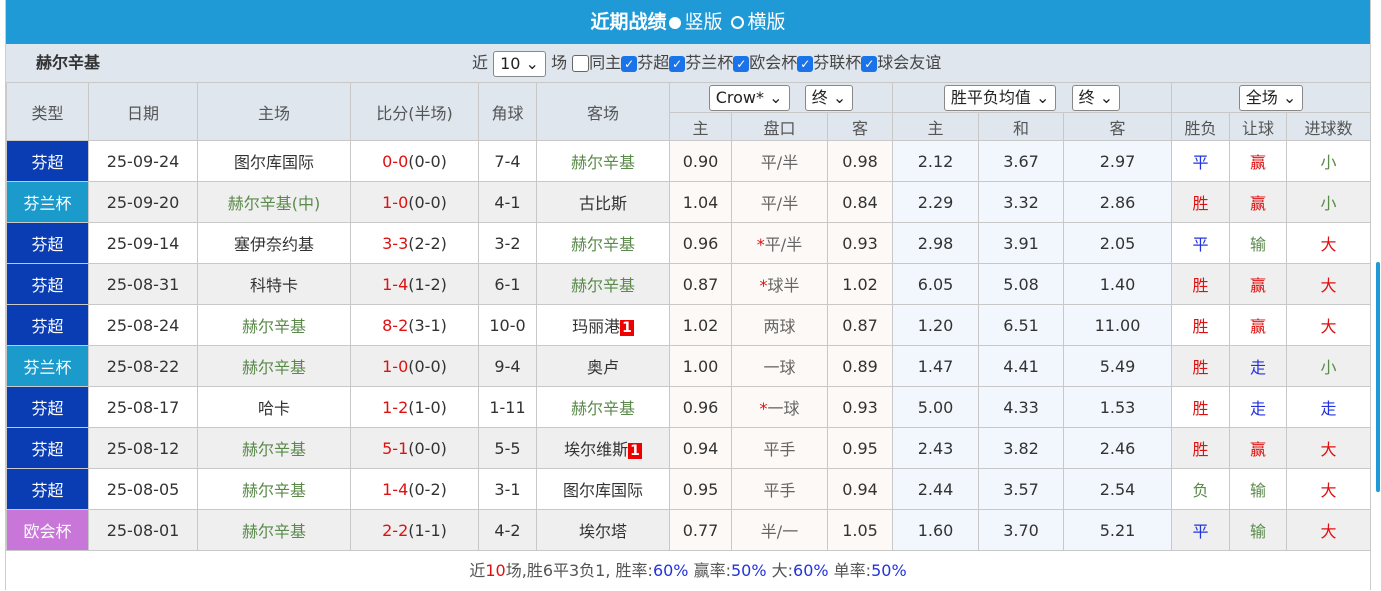 The height and width of the screenshot is (591, 1381). What do you see at coordinates (603, 366) in the screenshot?
I see `away-team: 奥卢` at bounding box center [603, 366].